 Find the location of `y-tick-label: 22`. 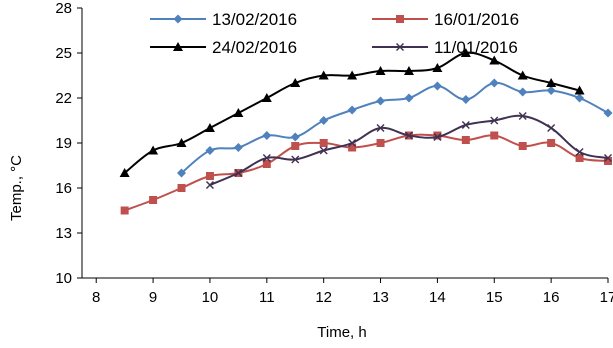

y-tick-label: 22 is located at coordinates (63, 98).